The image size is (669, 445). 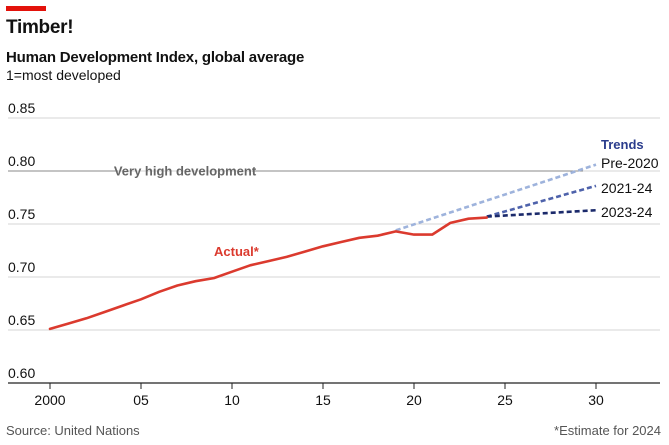 What do you see at coordinates (596, 400) in the screenshot?
I see `x-tick-label: 30` at bounding box center [596, 400].